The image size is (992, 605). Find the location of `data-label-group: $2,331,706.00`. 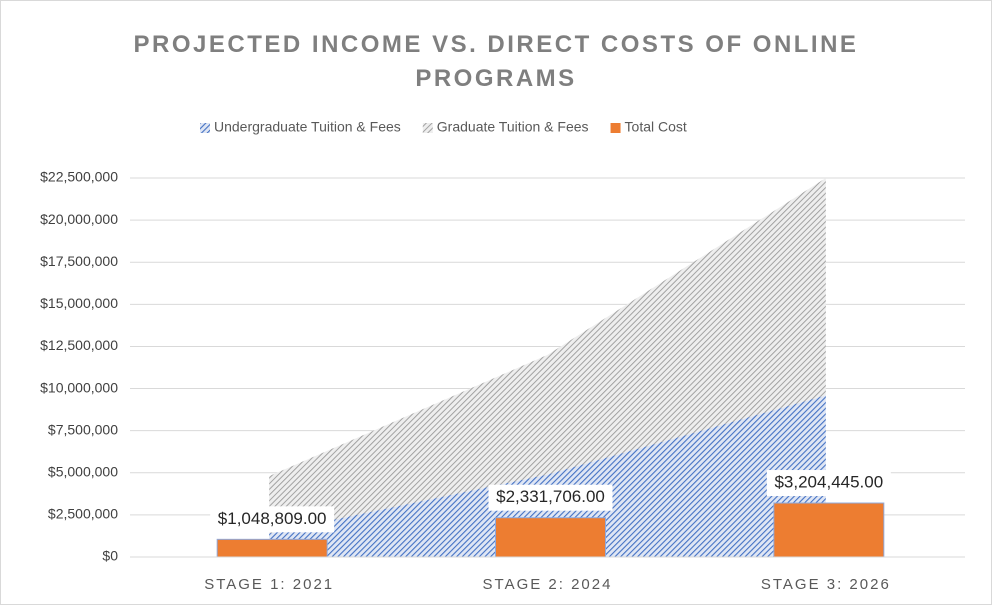

data-label-group: $2,331,706.00 is located at coordinates (550, 497).